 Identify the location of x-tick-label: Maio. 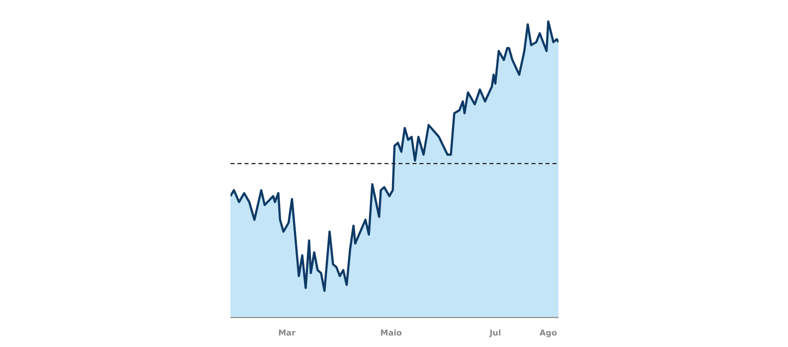
(391, 333).